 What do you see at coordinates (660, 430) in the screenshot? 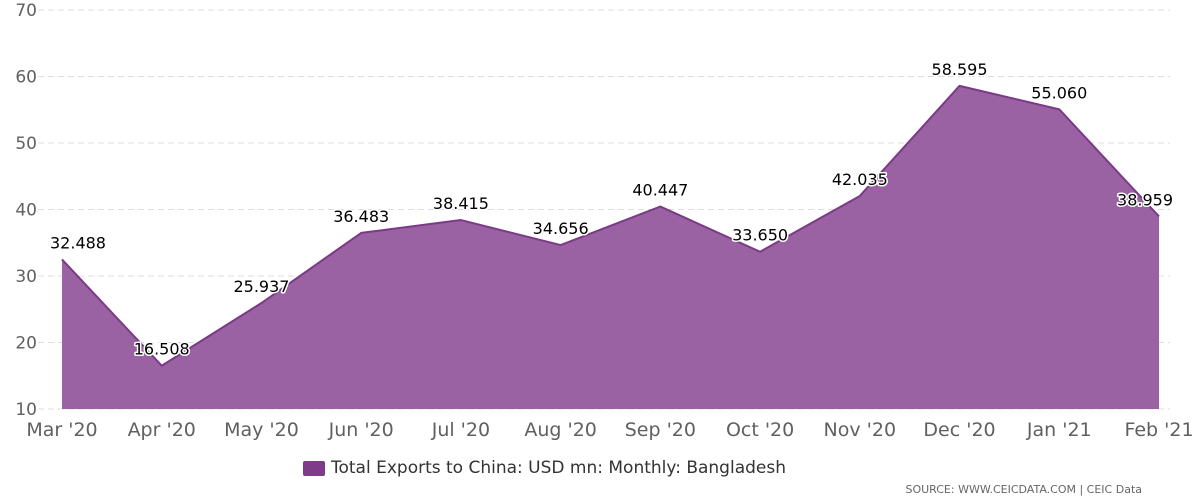
I see `x-tick-label: Sep '20` at bounding box center [660, 430].